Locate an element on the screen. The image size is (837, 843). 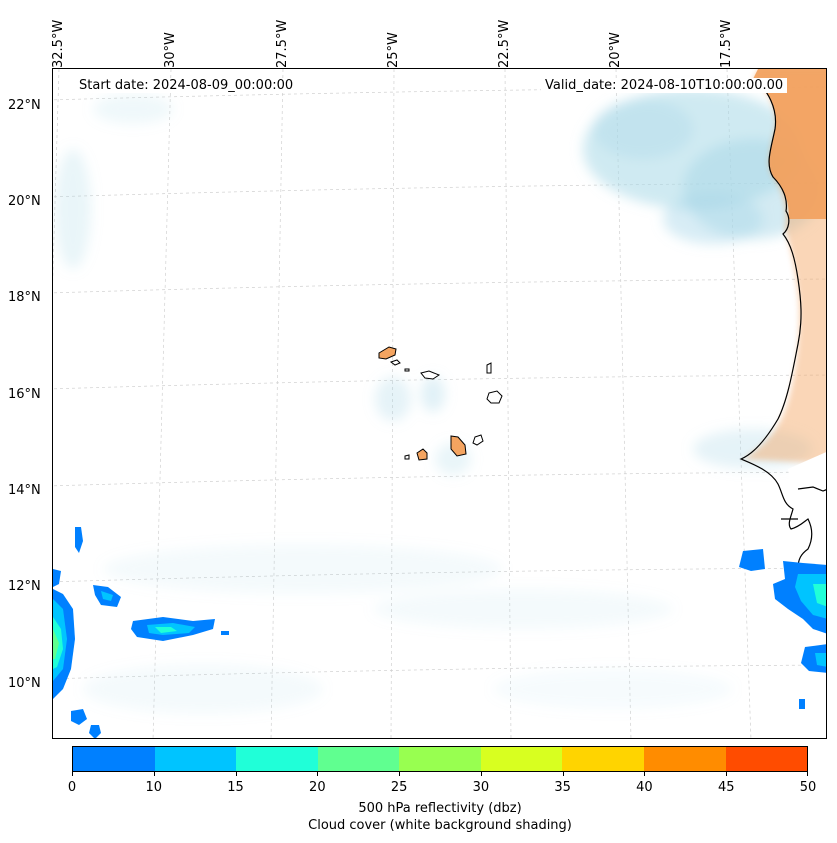
start-date-label: Start date: 2024-08-09_00:00:00 is located at coordinates (186, 85).